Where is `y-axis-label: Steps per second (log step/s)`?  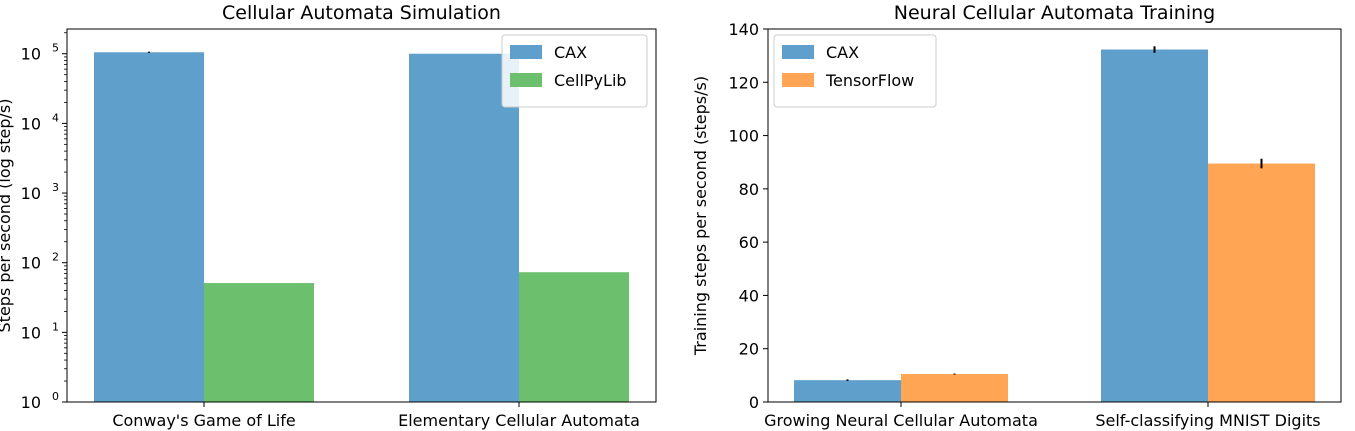 y-axis-label: Steps per second (log step/s) is located at coordinates (7, 216).